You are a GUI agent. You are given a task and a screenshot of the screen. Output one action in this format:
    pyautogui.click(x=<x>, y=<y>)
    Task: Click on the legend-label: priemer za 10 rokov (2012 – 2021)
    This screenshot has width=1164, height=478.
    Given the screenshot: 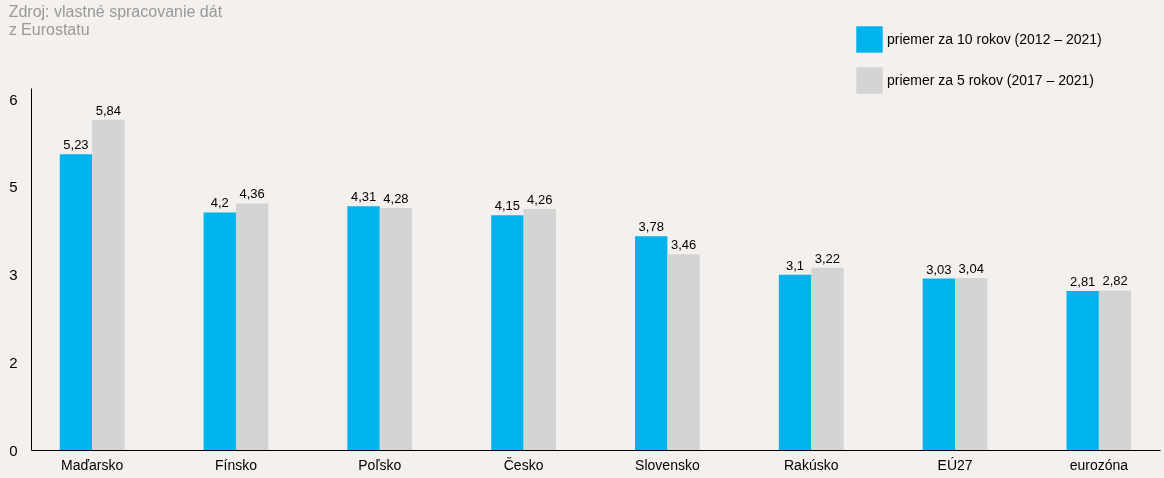 What is the action you would take?
    pyautogui.click(x=994, y=38)
    